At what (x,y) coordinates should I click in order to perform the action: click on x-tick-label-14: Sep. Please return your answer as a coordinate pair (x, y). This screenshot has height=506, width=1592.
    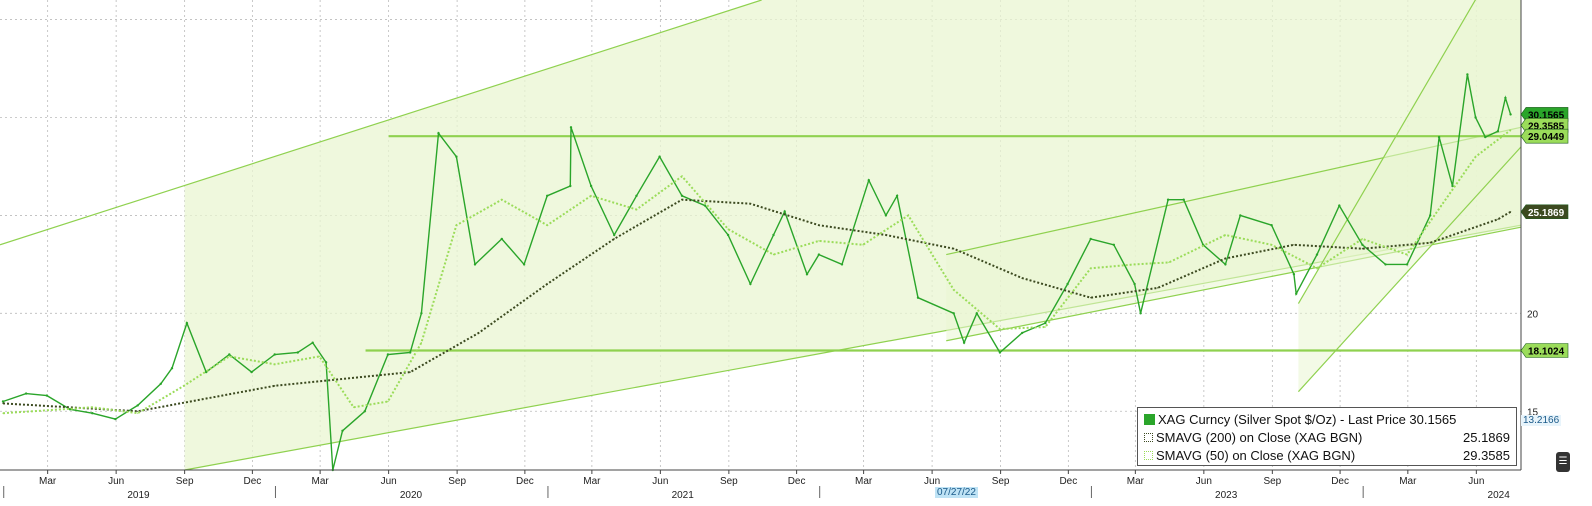
    Looking at the image, I should click on (1001, 481).